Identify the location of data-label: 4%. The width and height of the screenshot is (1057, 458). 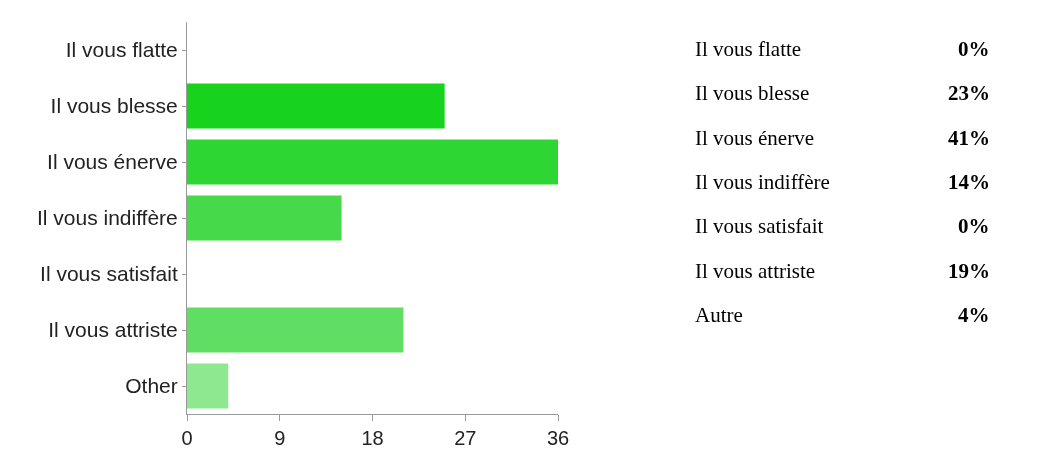
(974, 315).